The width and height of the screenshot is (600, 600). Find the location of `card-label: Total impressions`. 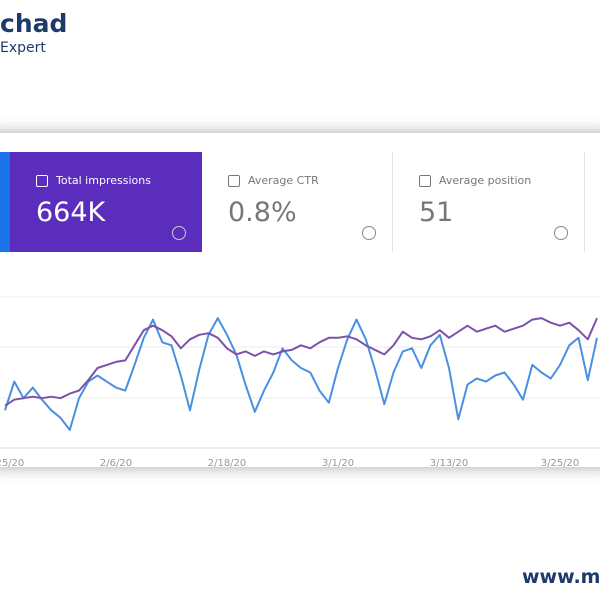

card-label: Total impressions is located at coordinates (103, 180).